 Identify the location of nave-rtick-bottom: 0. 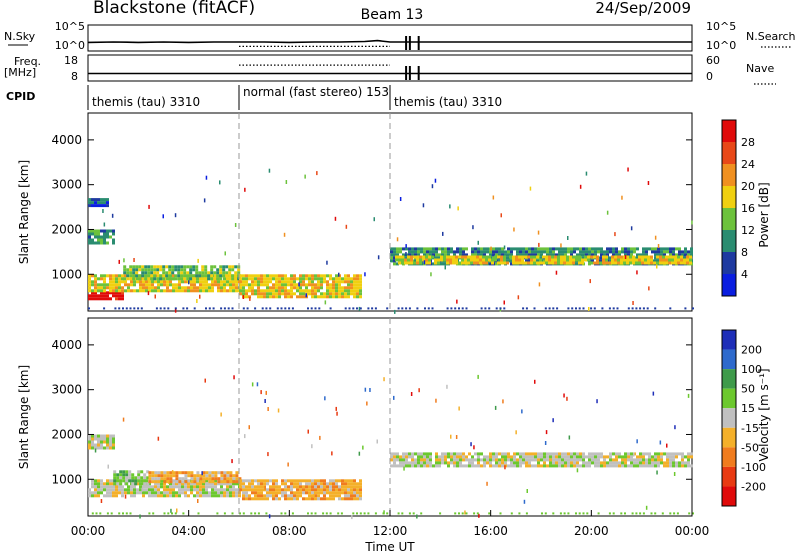
(709, 76).